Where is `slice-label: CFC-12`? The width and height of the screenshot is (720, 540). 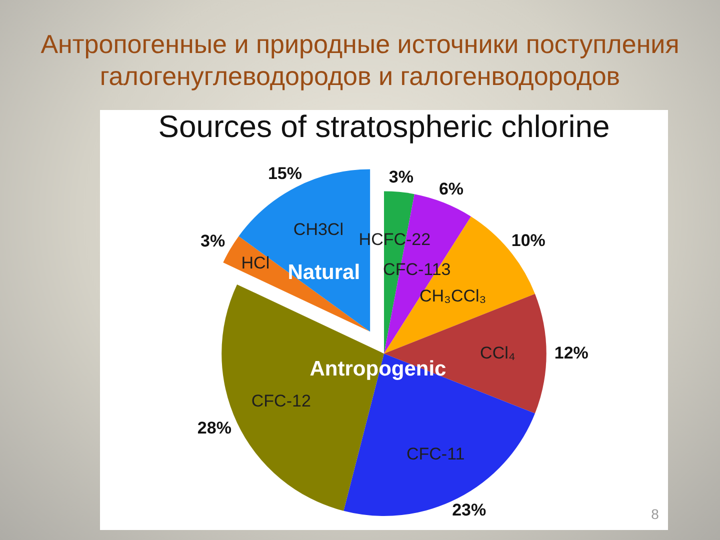 slice-label: CFC-12 is located at coordinates (281, 401).